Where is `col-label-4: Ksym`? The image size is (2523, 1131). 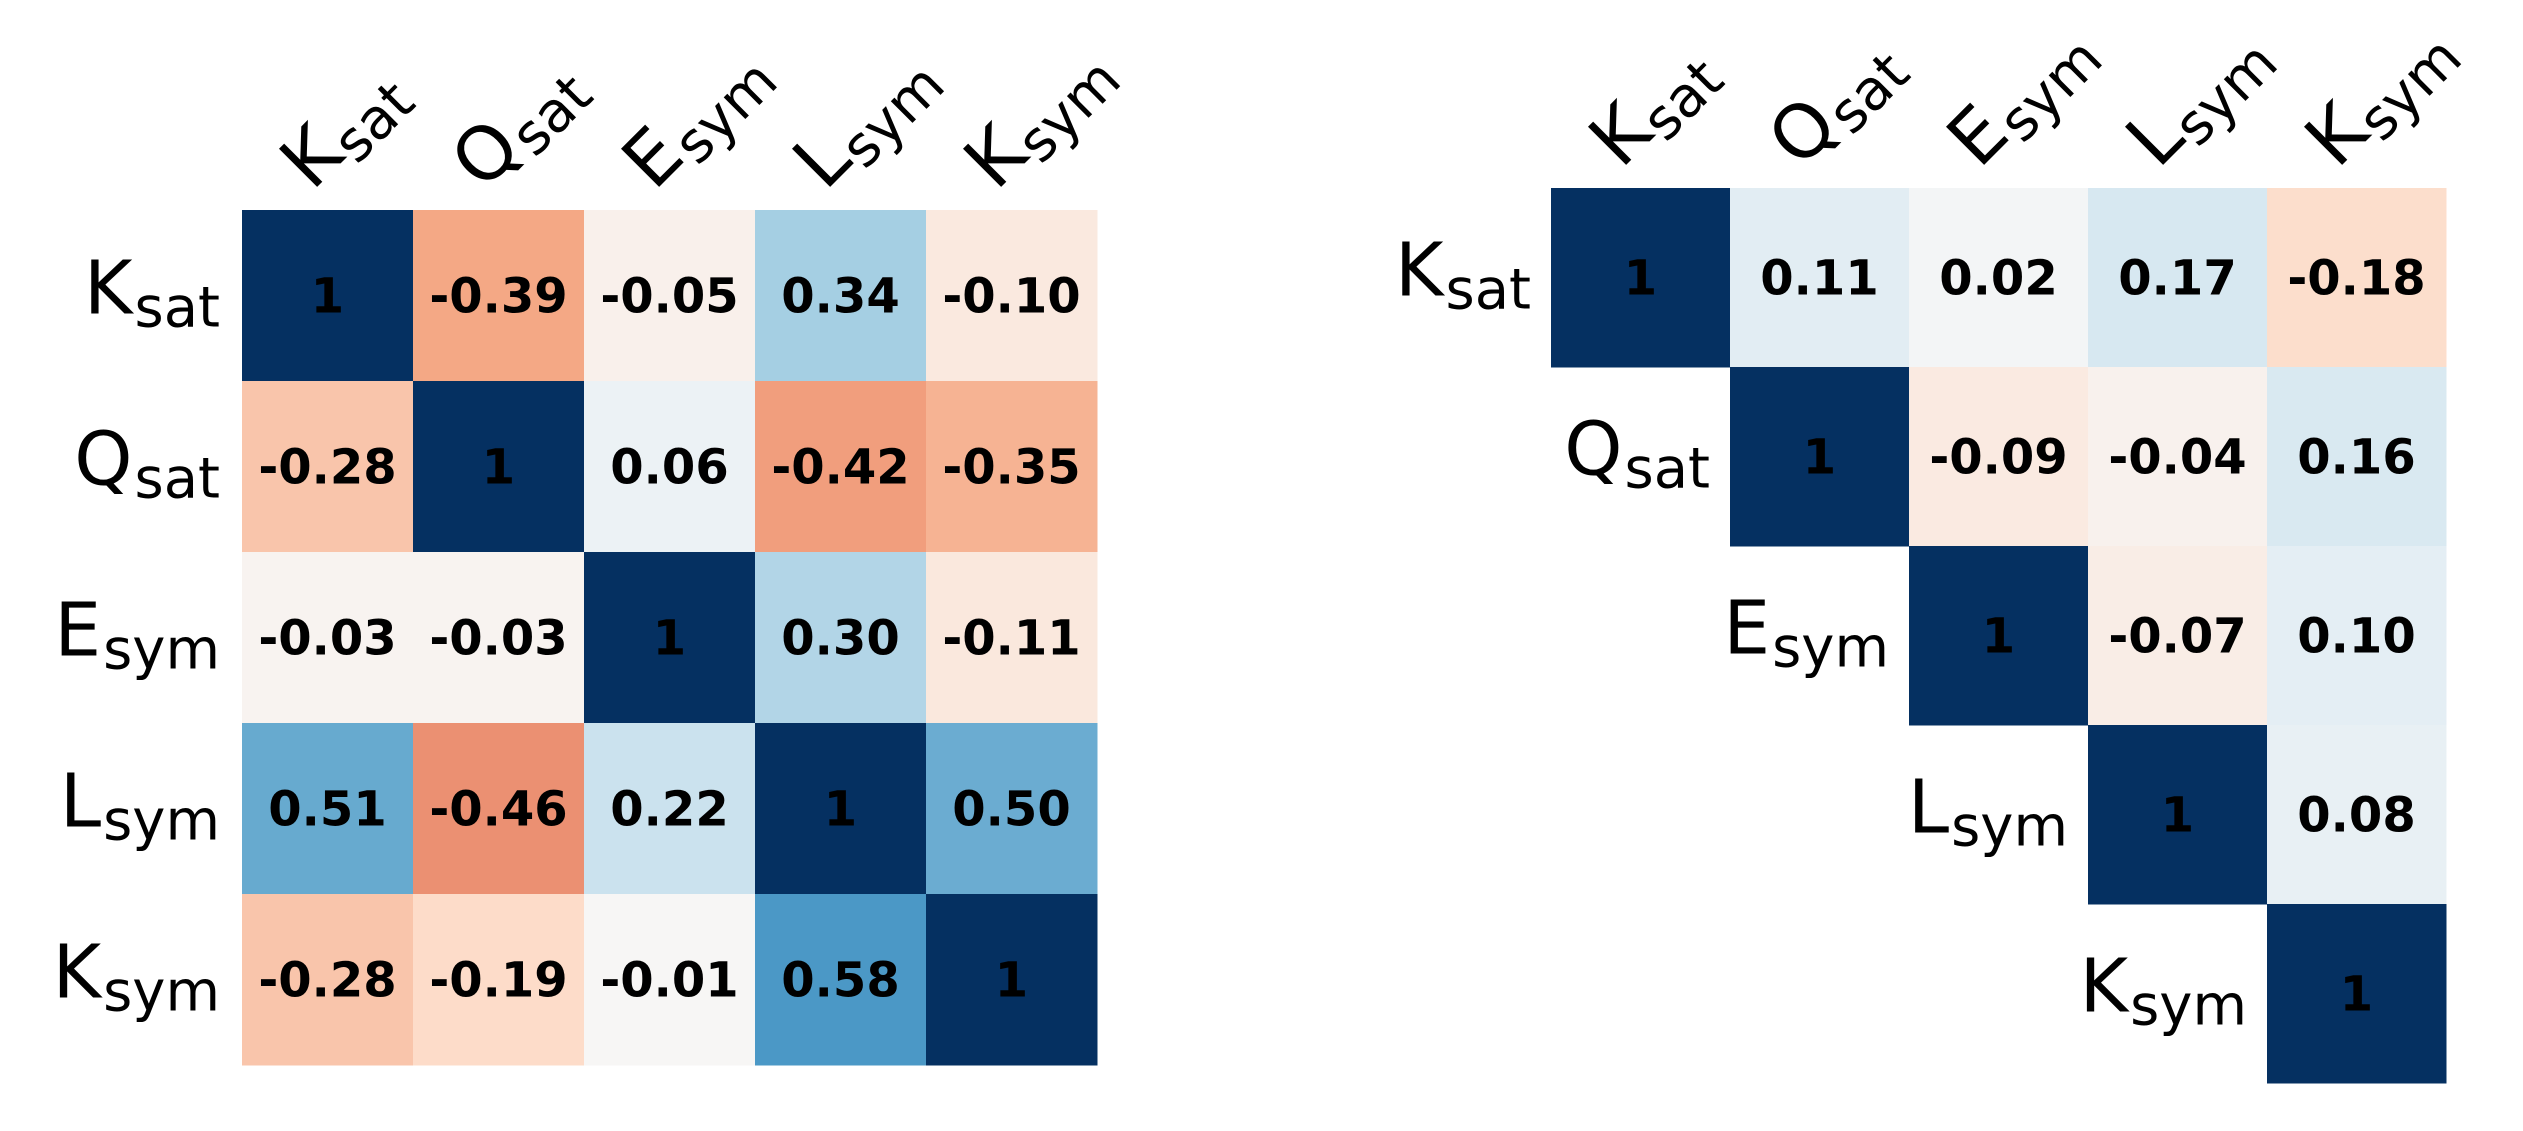
col-label-4: Ksym is located at coordinates (2382, 97).